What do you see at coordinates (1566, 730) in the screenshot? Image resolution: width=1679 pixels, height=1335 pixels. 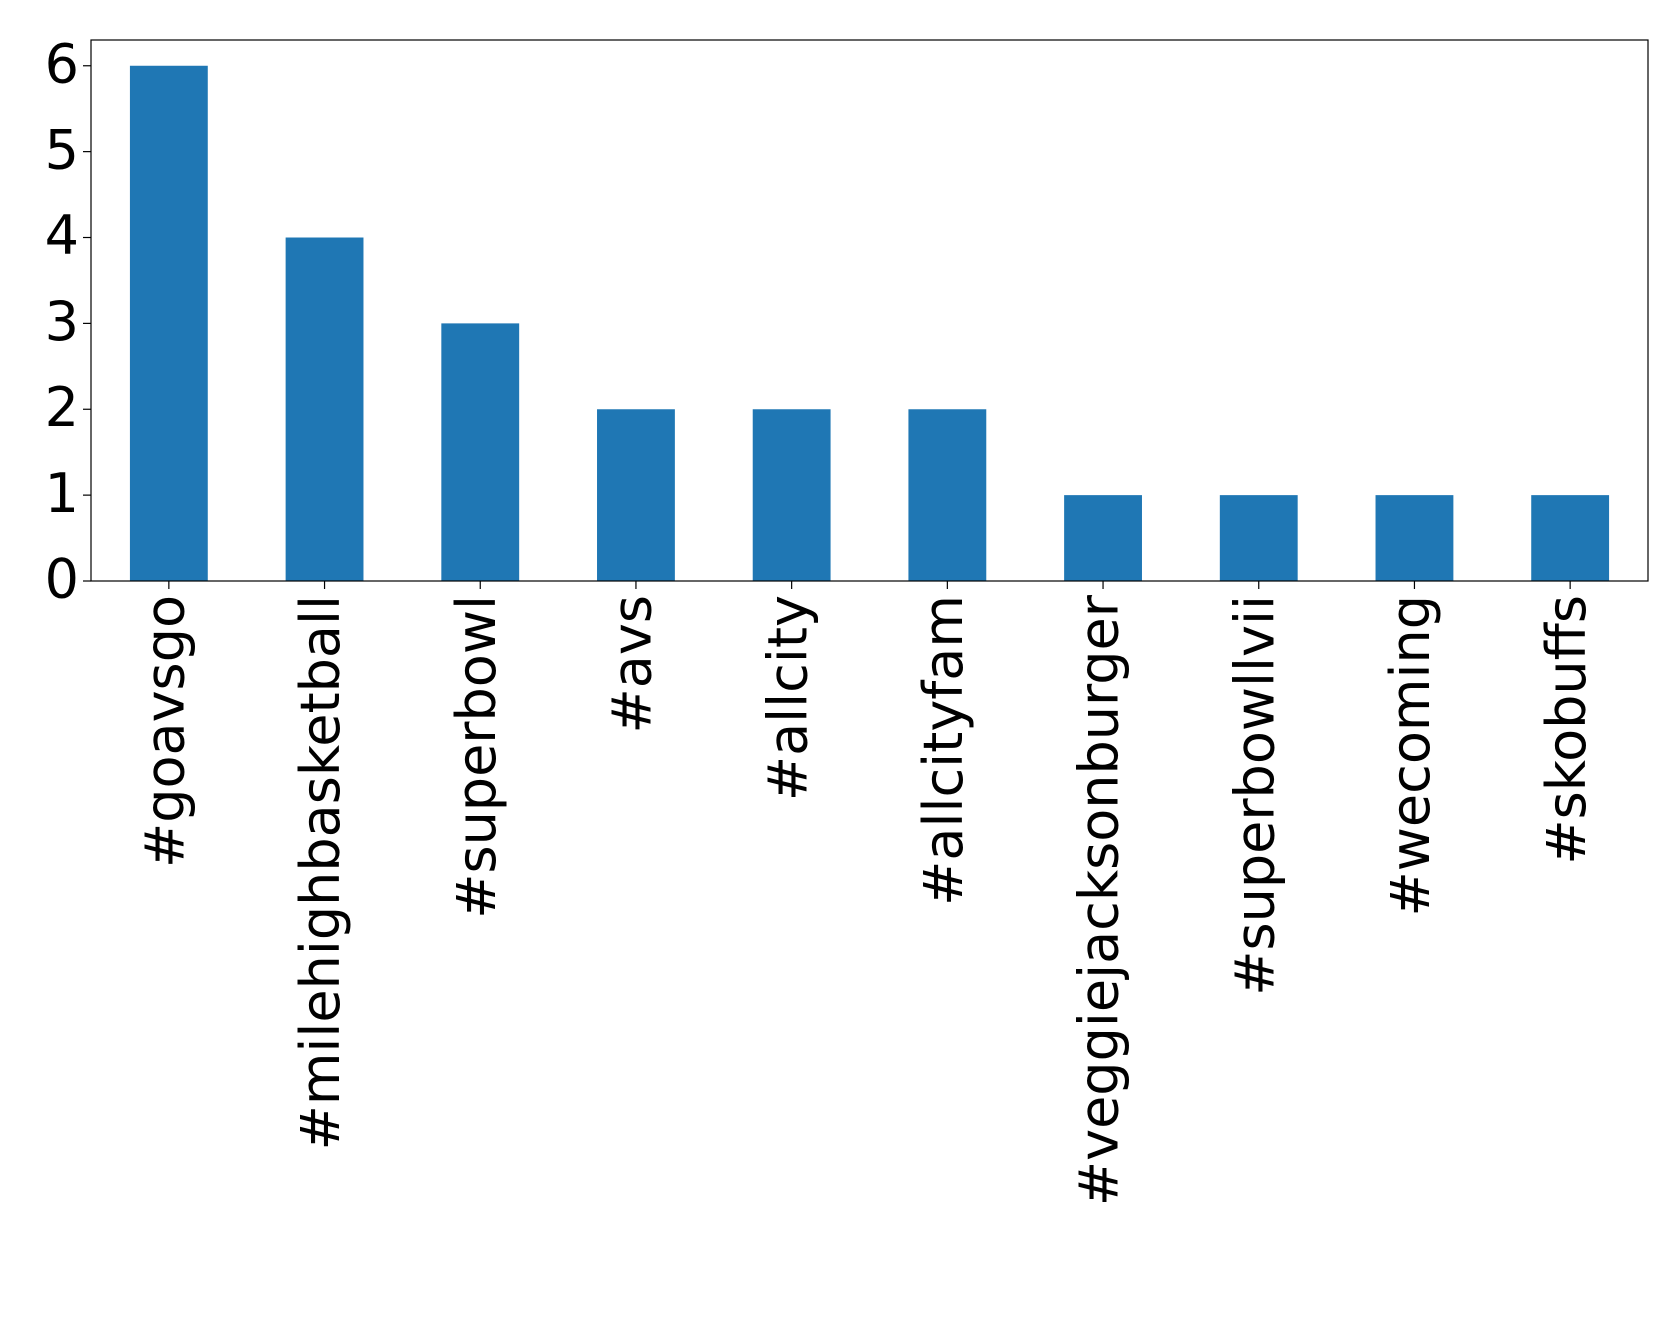 I see `x-tick-label: #skobuffs` at bounding box center [1566, 730].